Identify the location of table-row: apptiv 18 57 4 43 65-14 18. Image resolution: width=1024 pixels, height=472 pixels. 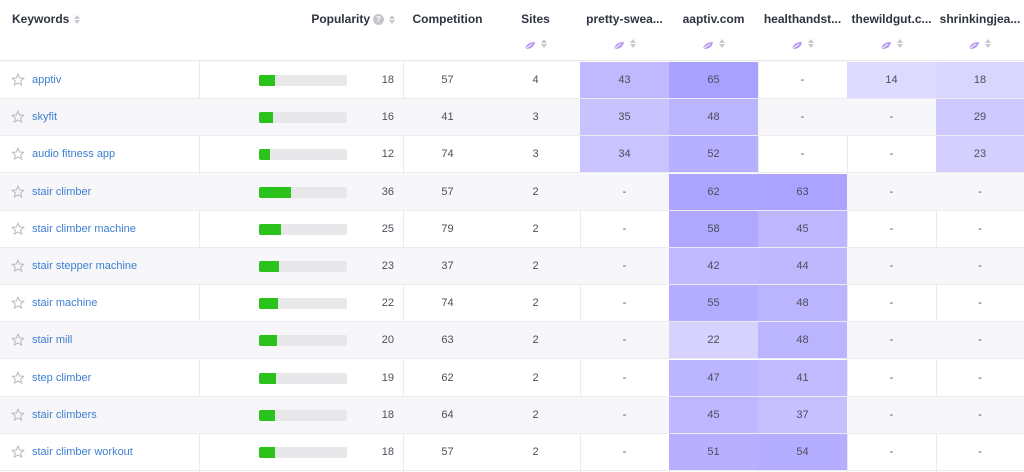
(512, 80).